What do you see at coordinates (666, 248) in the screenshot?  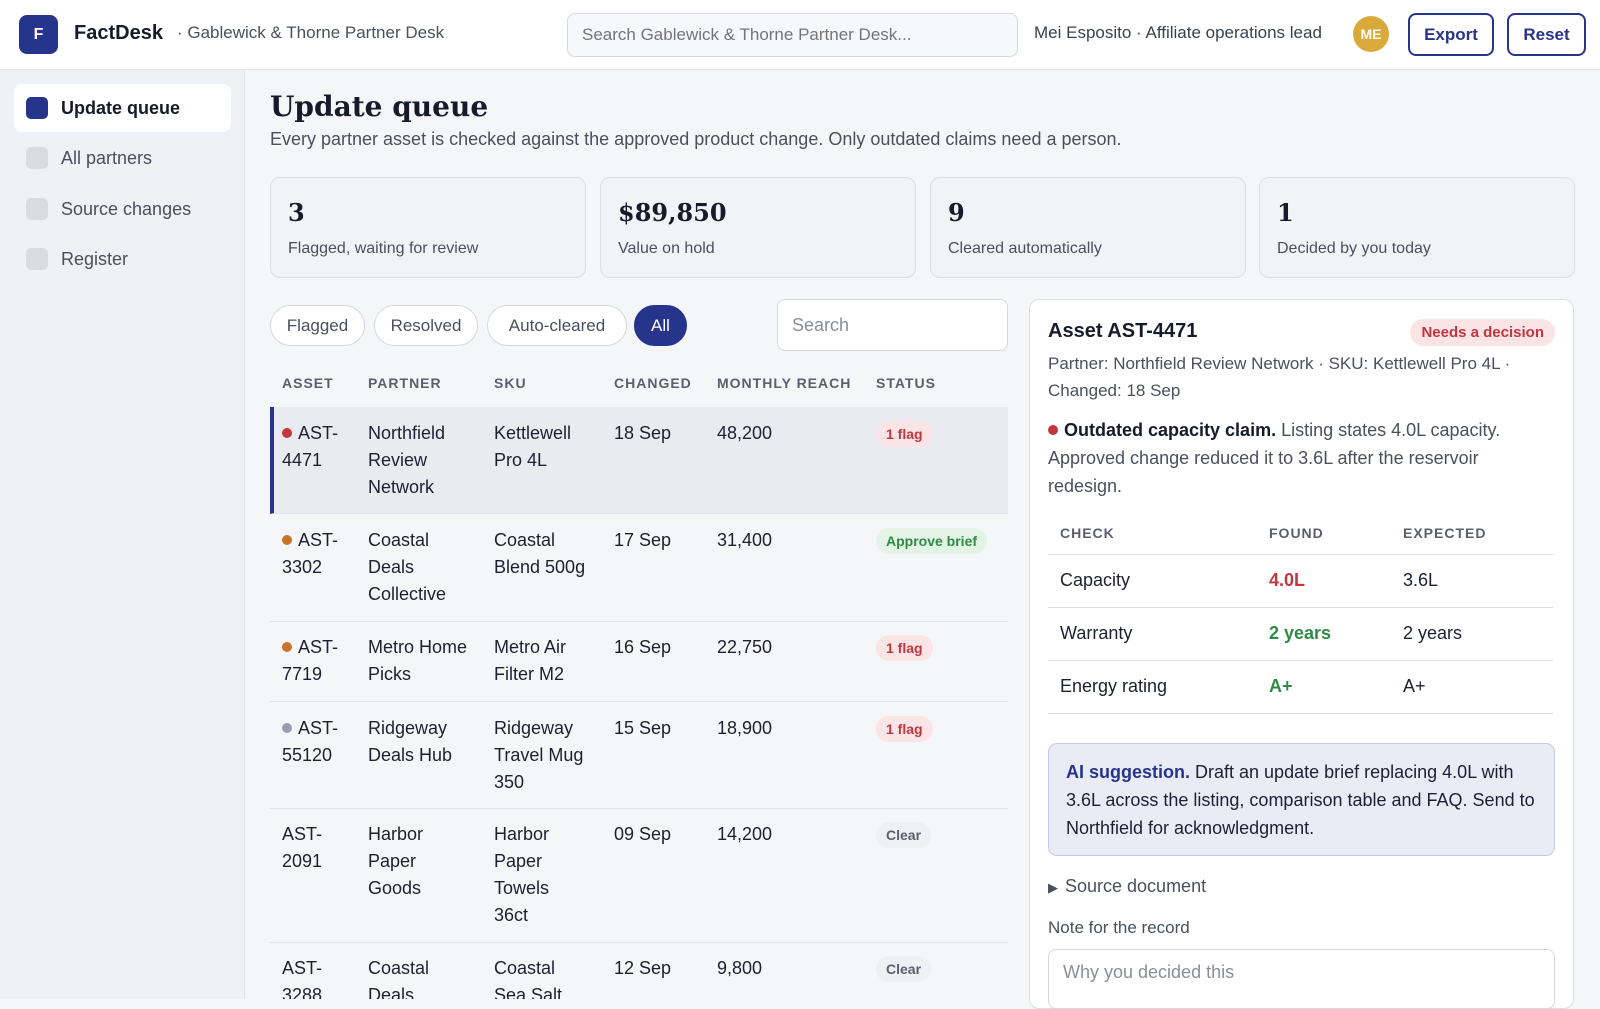 I see `stat-label: Value on hold` at bounding box center [666, 248].